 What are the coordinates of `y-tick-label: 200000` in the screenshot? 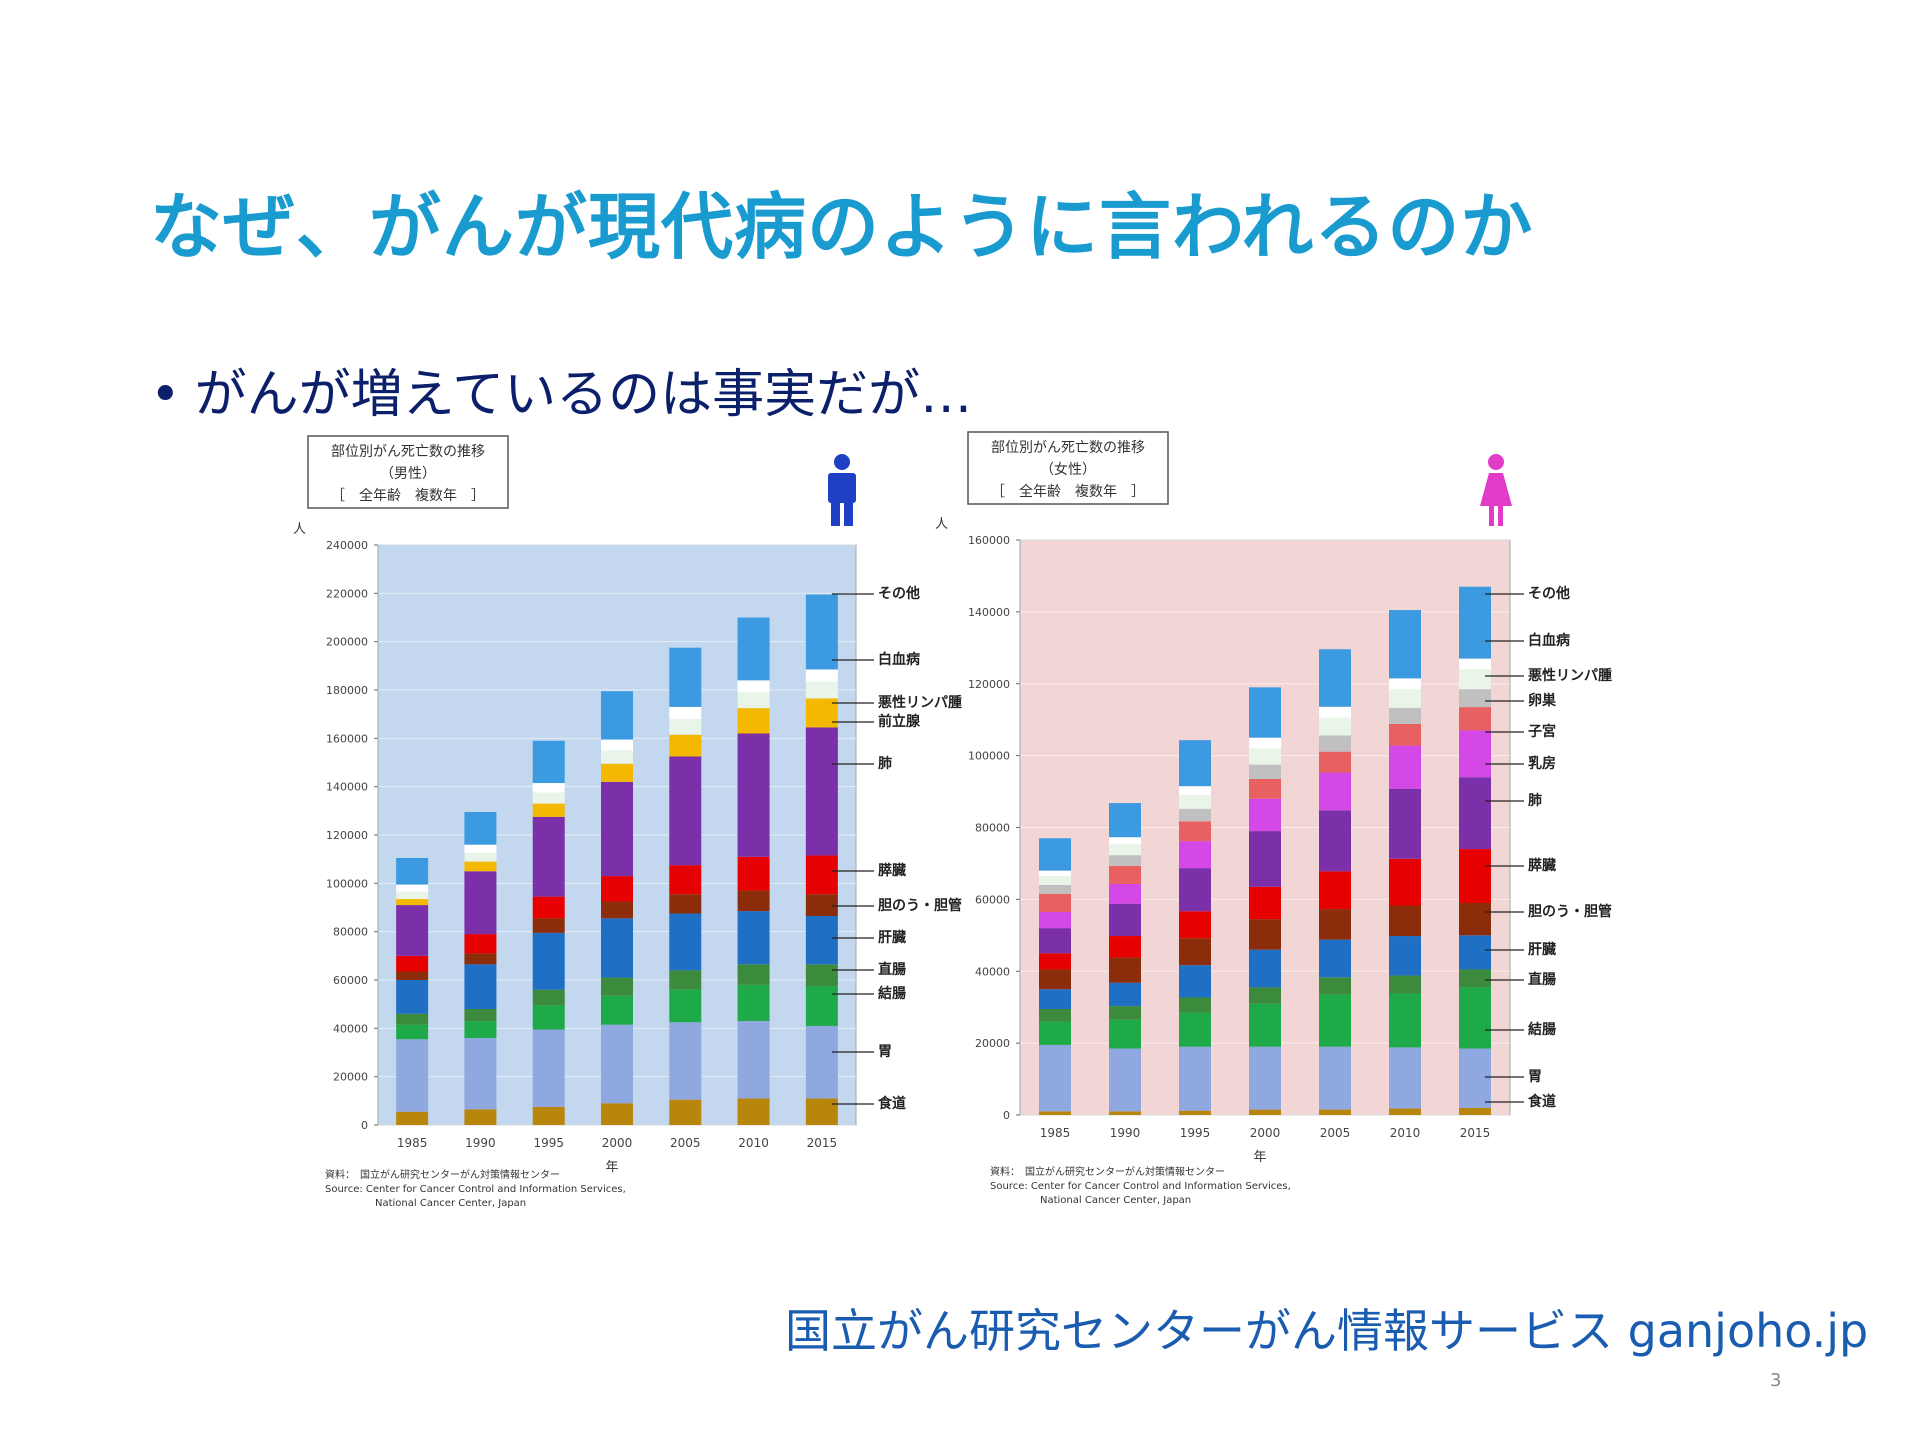 It's located at (347, 642).